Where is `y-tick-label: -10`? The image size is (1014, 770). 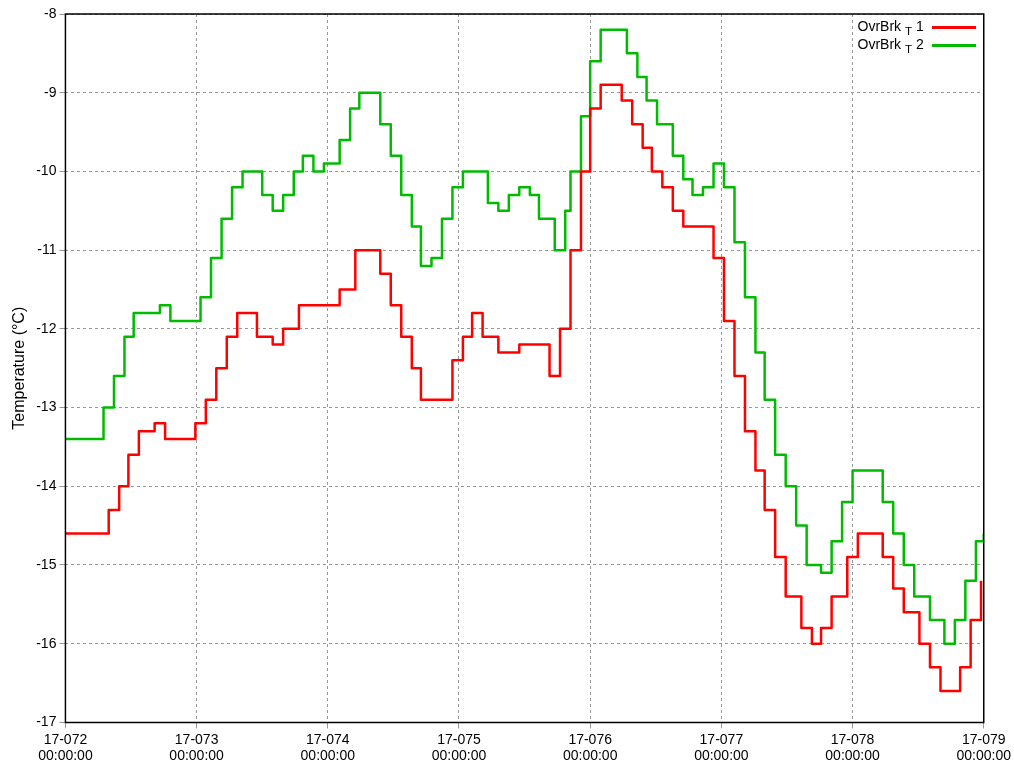 y-tick-label: -10 is located at coordinates (46, 170).